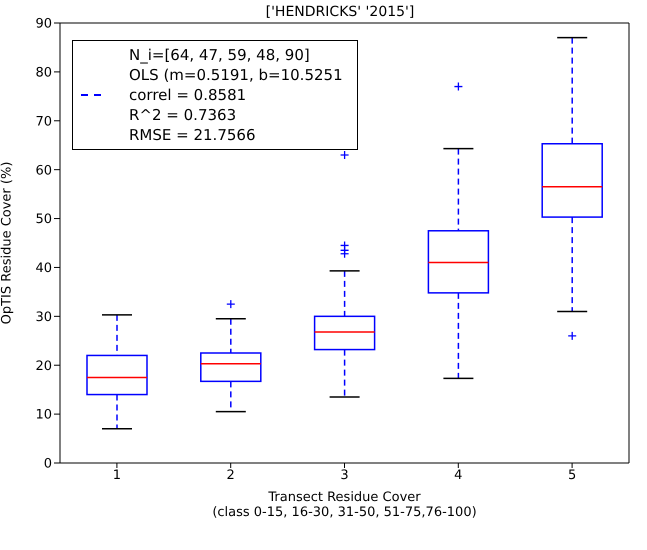 The height and width of the screenshot is (550, 647). Describe the element at coordinates (43, 170) in the screenshot. I see `y-tick-label: 60` at that location.